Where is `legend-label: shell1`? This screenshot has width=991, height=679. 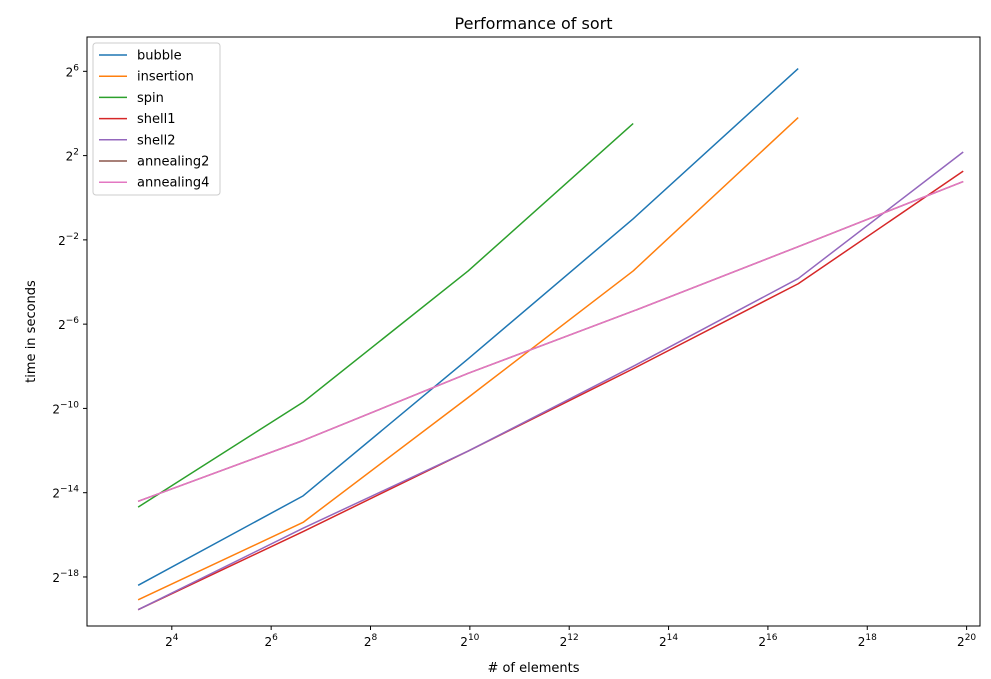
legend-label: shell1 is located at coordinates (156, 119).